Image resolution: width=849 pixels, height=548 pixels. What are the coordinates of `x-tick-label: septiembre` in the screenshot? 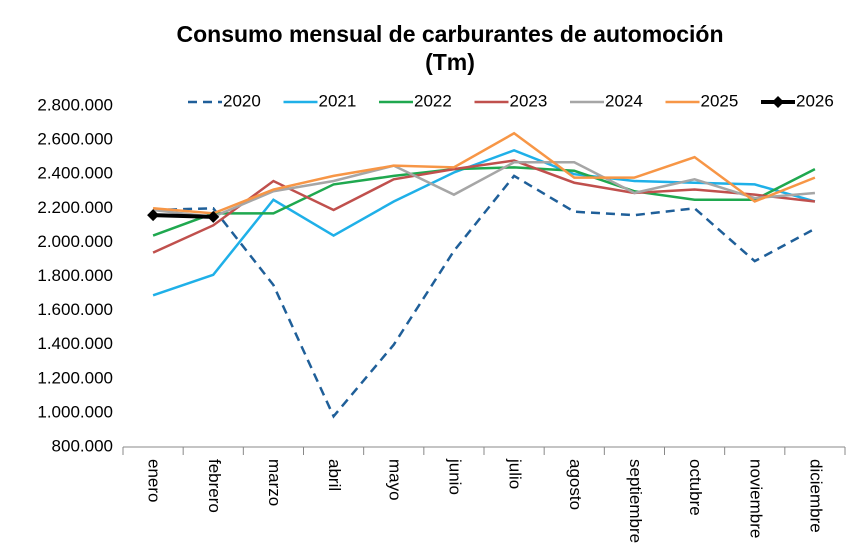 It's located at (635, 501).